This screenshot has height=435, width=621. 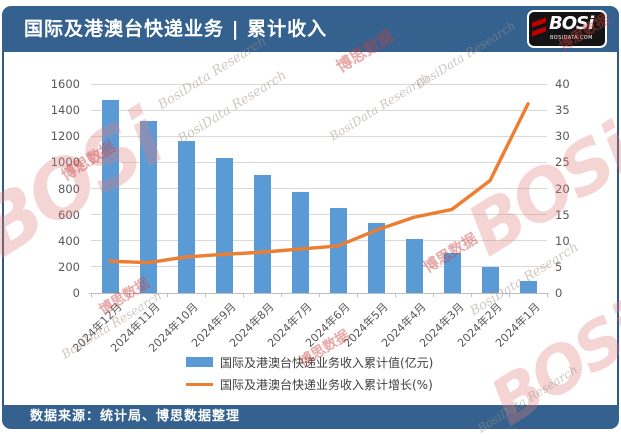 I want to click on legend-item-growth: 国际及港澳台快递业务收入累计增长(%), so click(x=309, y=384).